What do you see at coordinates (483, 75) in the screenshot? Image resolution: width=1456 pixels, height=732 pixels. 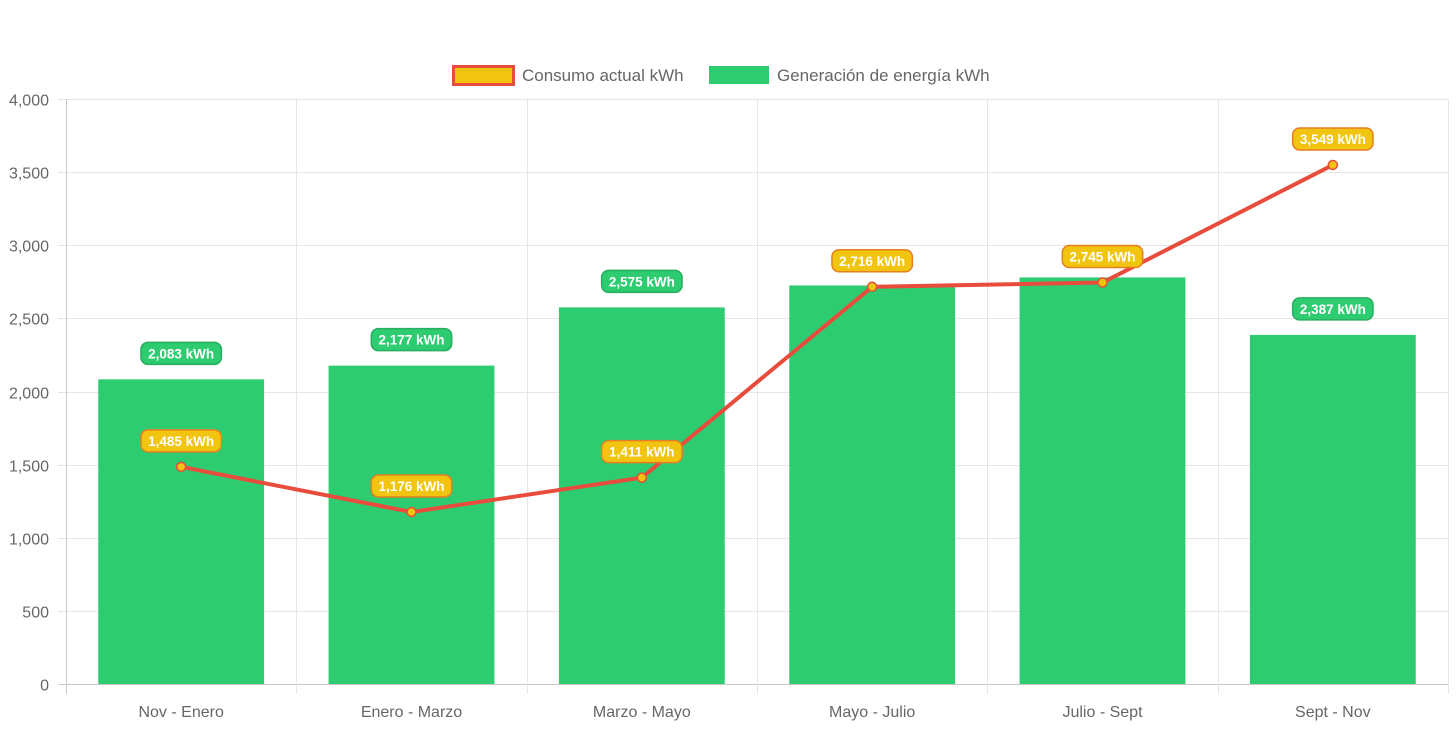 I see `legend-swatch-consumo` at bounding box center [483, 75].